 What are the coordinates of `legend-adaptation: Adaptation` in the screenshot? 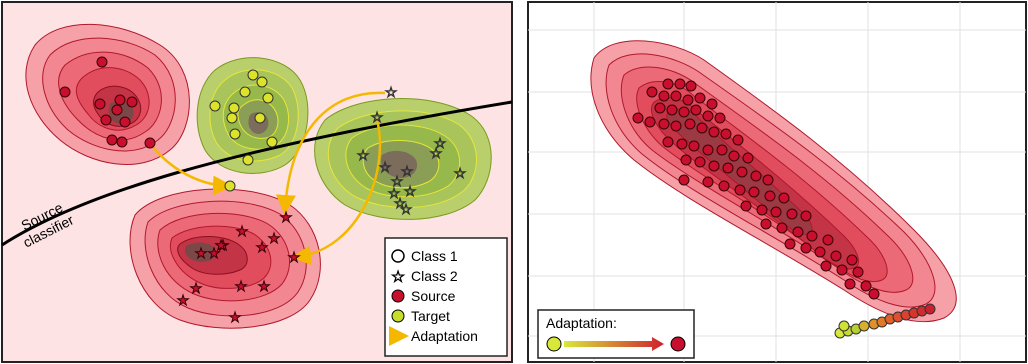 It's located at (444, 336).